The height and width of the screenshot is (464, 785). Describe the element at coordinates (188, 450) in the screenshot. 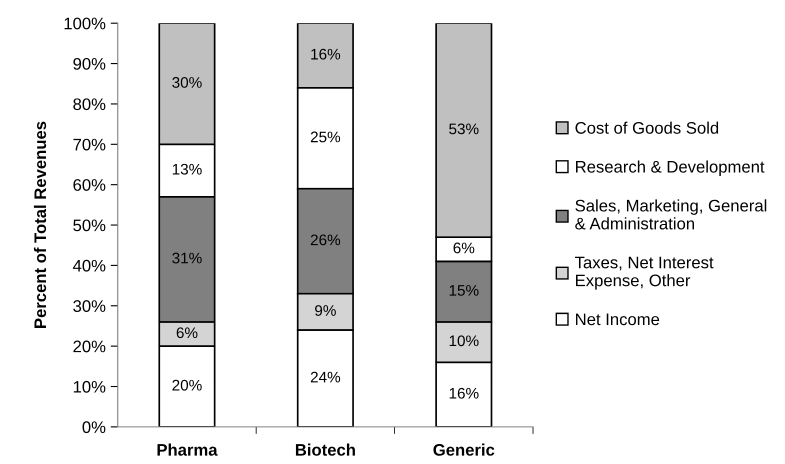

I see `x-tick-label: Pharma` at that location.